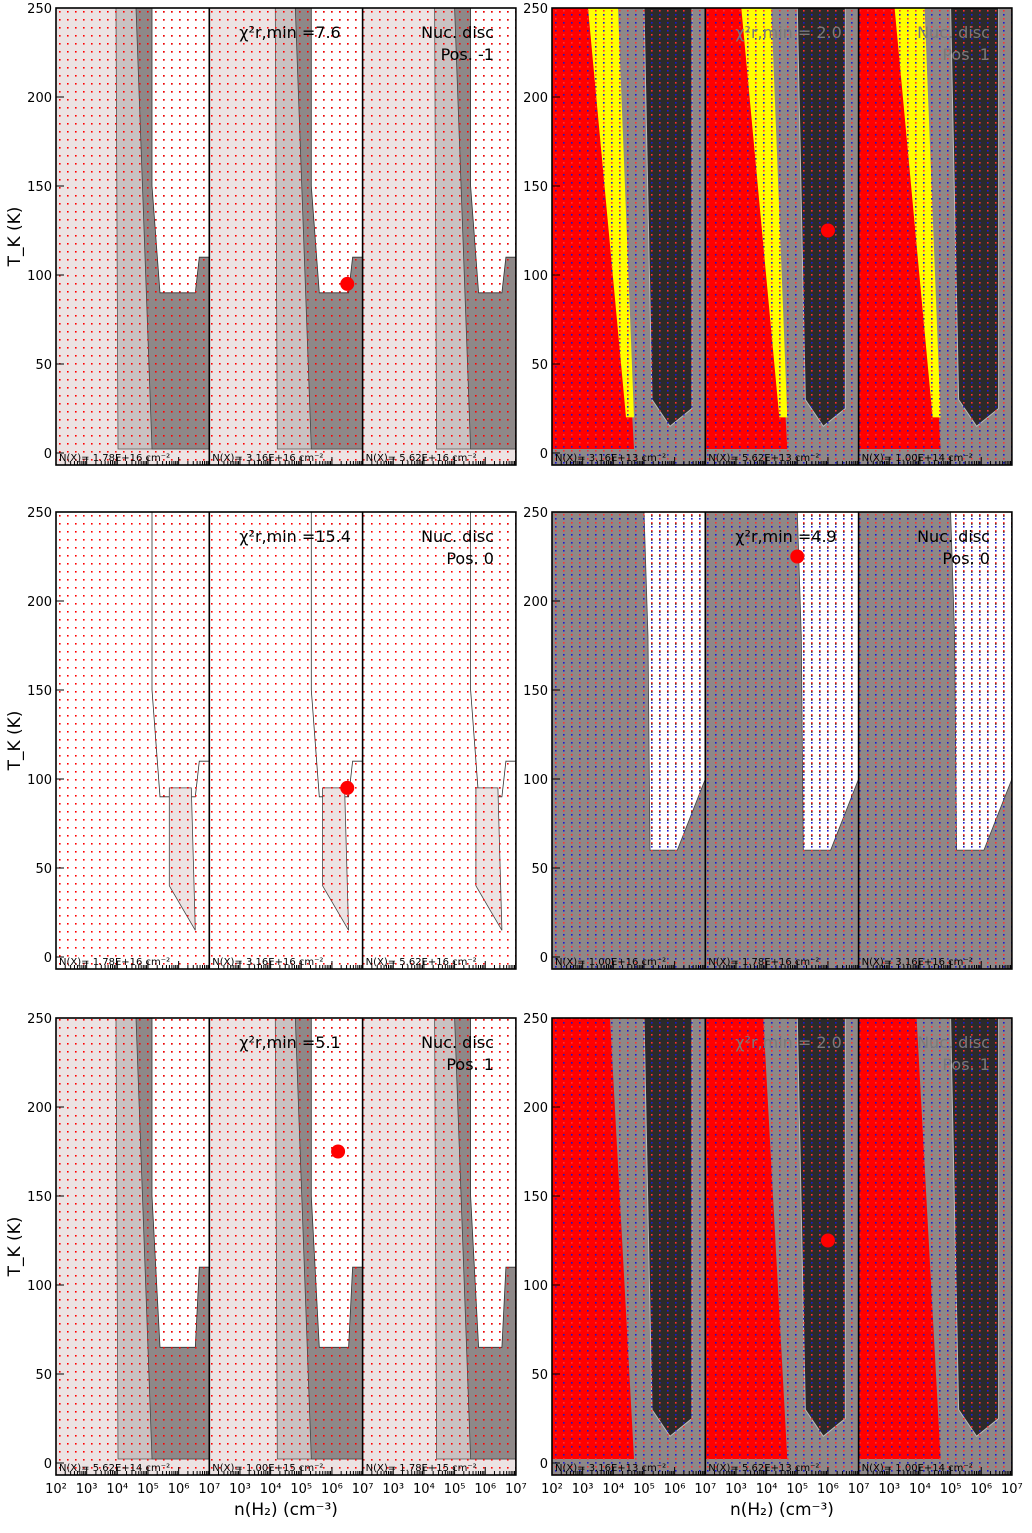 This screenshot has height=1533, width=1032. Describe the element at coordinates (917, 458) in the screenshot. I see `column-density-label: N(X)= 1.00E+14 cm⁻²` at that location.